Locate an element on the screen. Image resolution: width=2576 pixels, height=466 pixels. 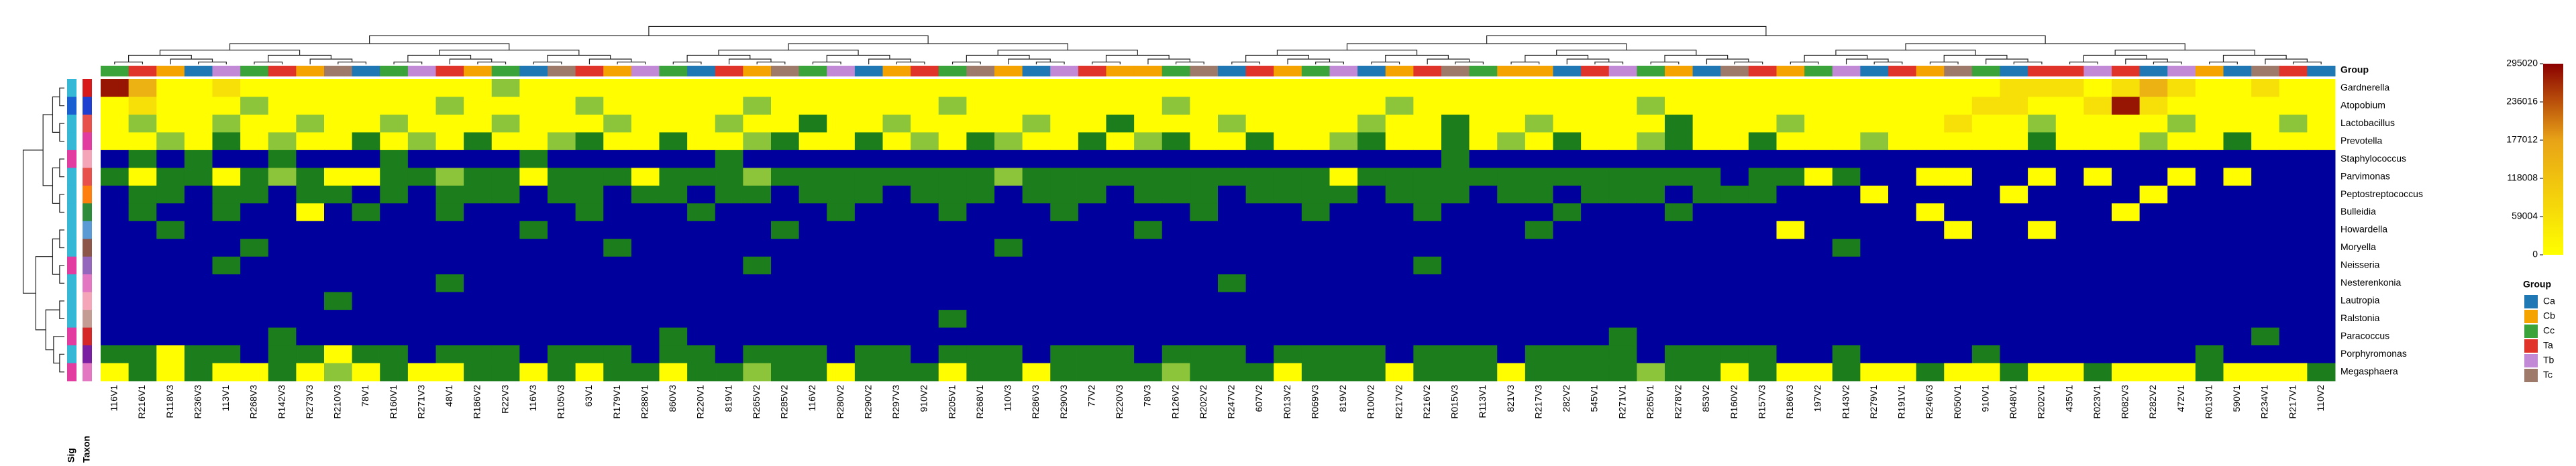
annotation-label: Sig is located at coordinates (71, 455).